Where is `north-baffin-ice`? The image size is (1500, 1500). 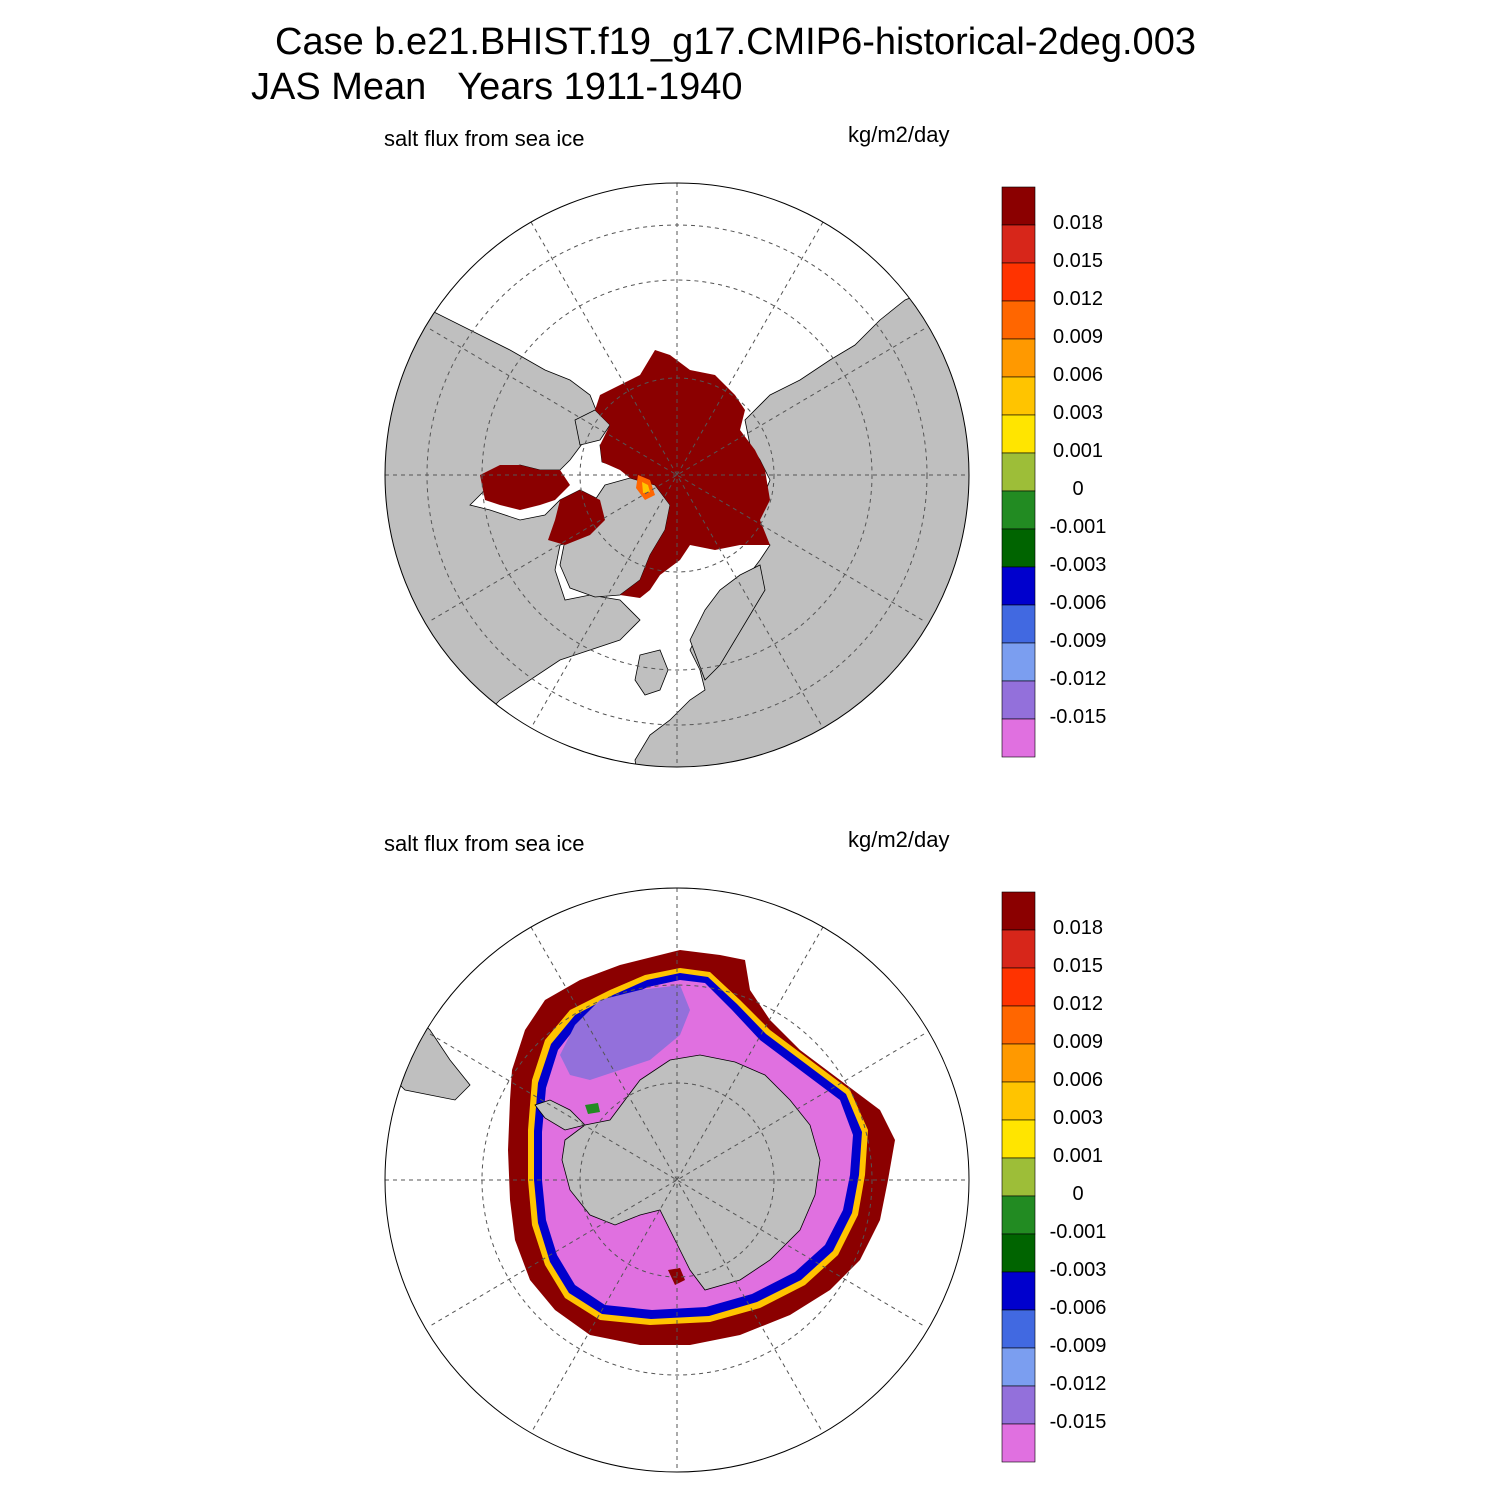
north-baffin-ice is located at coordinates (576, 517).